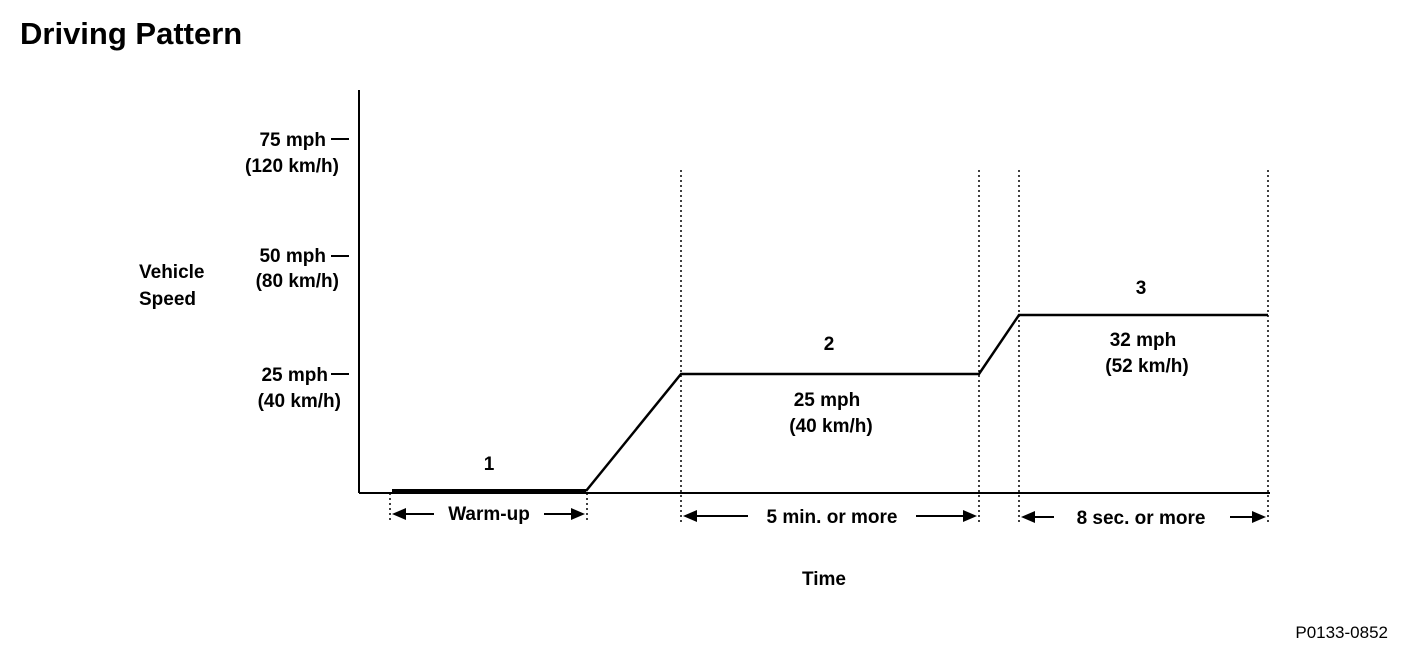 This screenshot has width=1408, height=654. I want to click on warmup-duration-arrow, so click(488, 514).